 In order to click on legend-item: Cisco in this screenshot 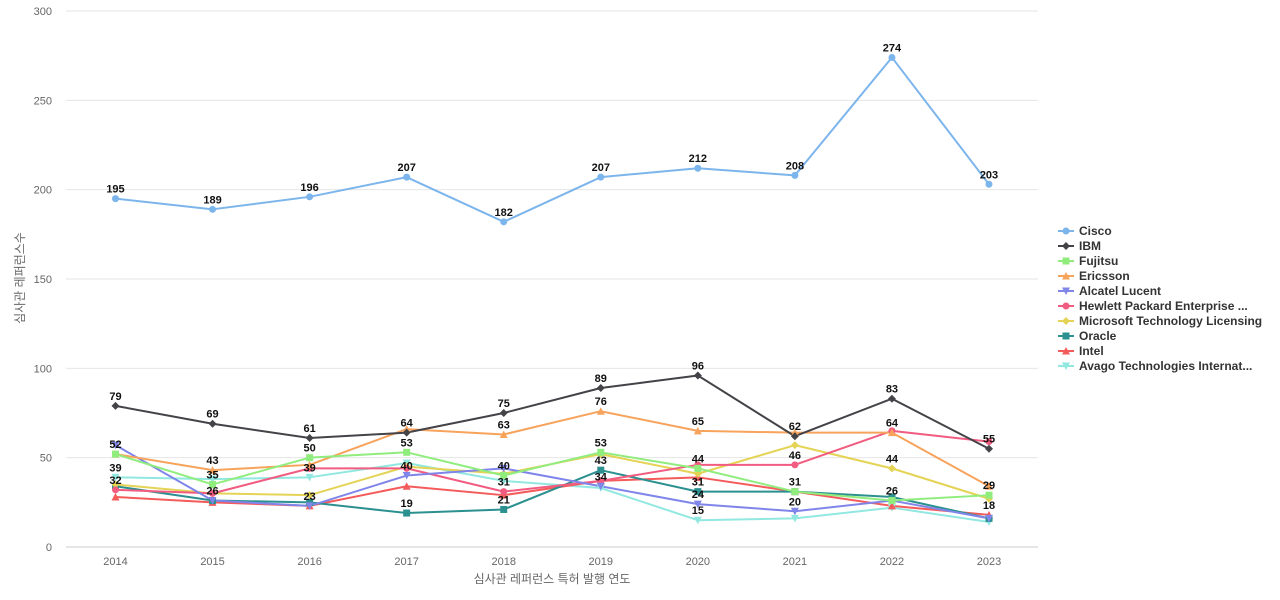, I will do `click(1085, 231)`.